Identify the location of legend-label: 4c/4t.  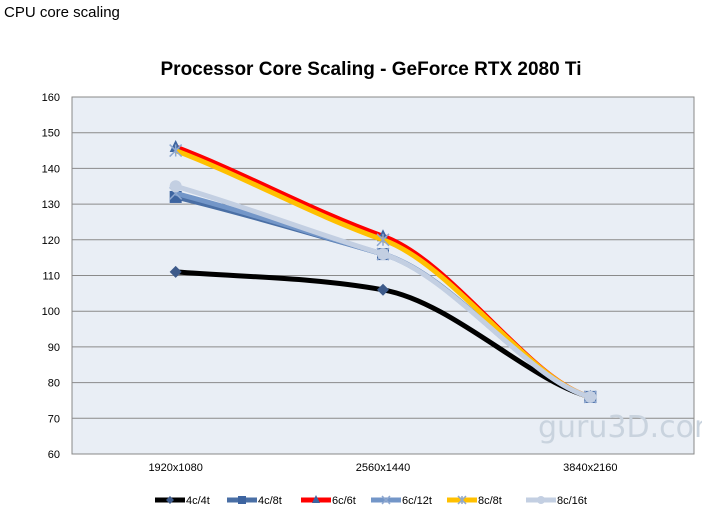
(198, 501).